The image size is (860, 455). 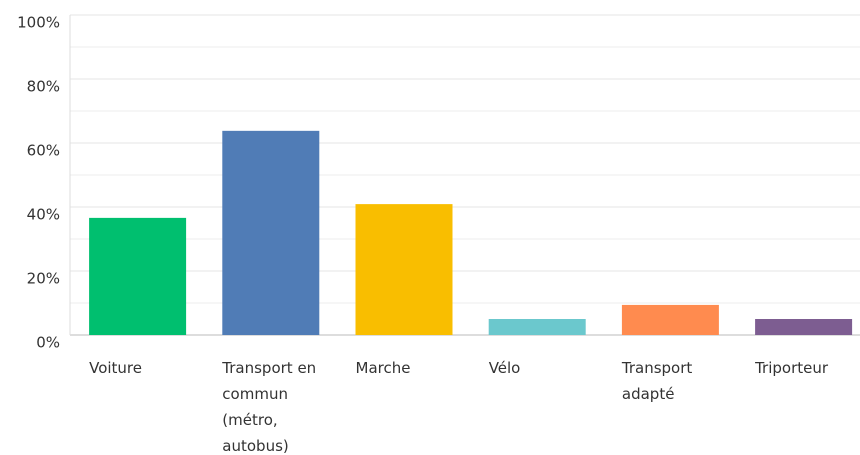 What do you see at coordinates (43, 279) in the screenshot?
I see `y-tick-label: 20%` at bounding box center [43, 279].